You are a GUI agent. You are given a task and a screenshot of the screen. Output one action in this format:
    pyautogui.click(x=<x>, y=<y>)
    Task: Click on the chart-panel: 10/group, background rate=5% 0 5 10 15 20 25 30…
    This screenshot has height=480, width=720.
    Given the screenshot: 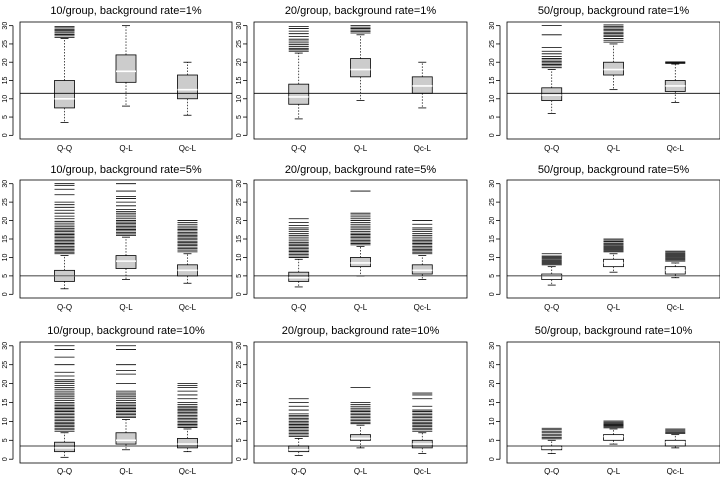 What is the action you would take?
    pyautogui.click(x=117, y=238)
    